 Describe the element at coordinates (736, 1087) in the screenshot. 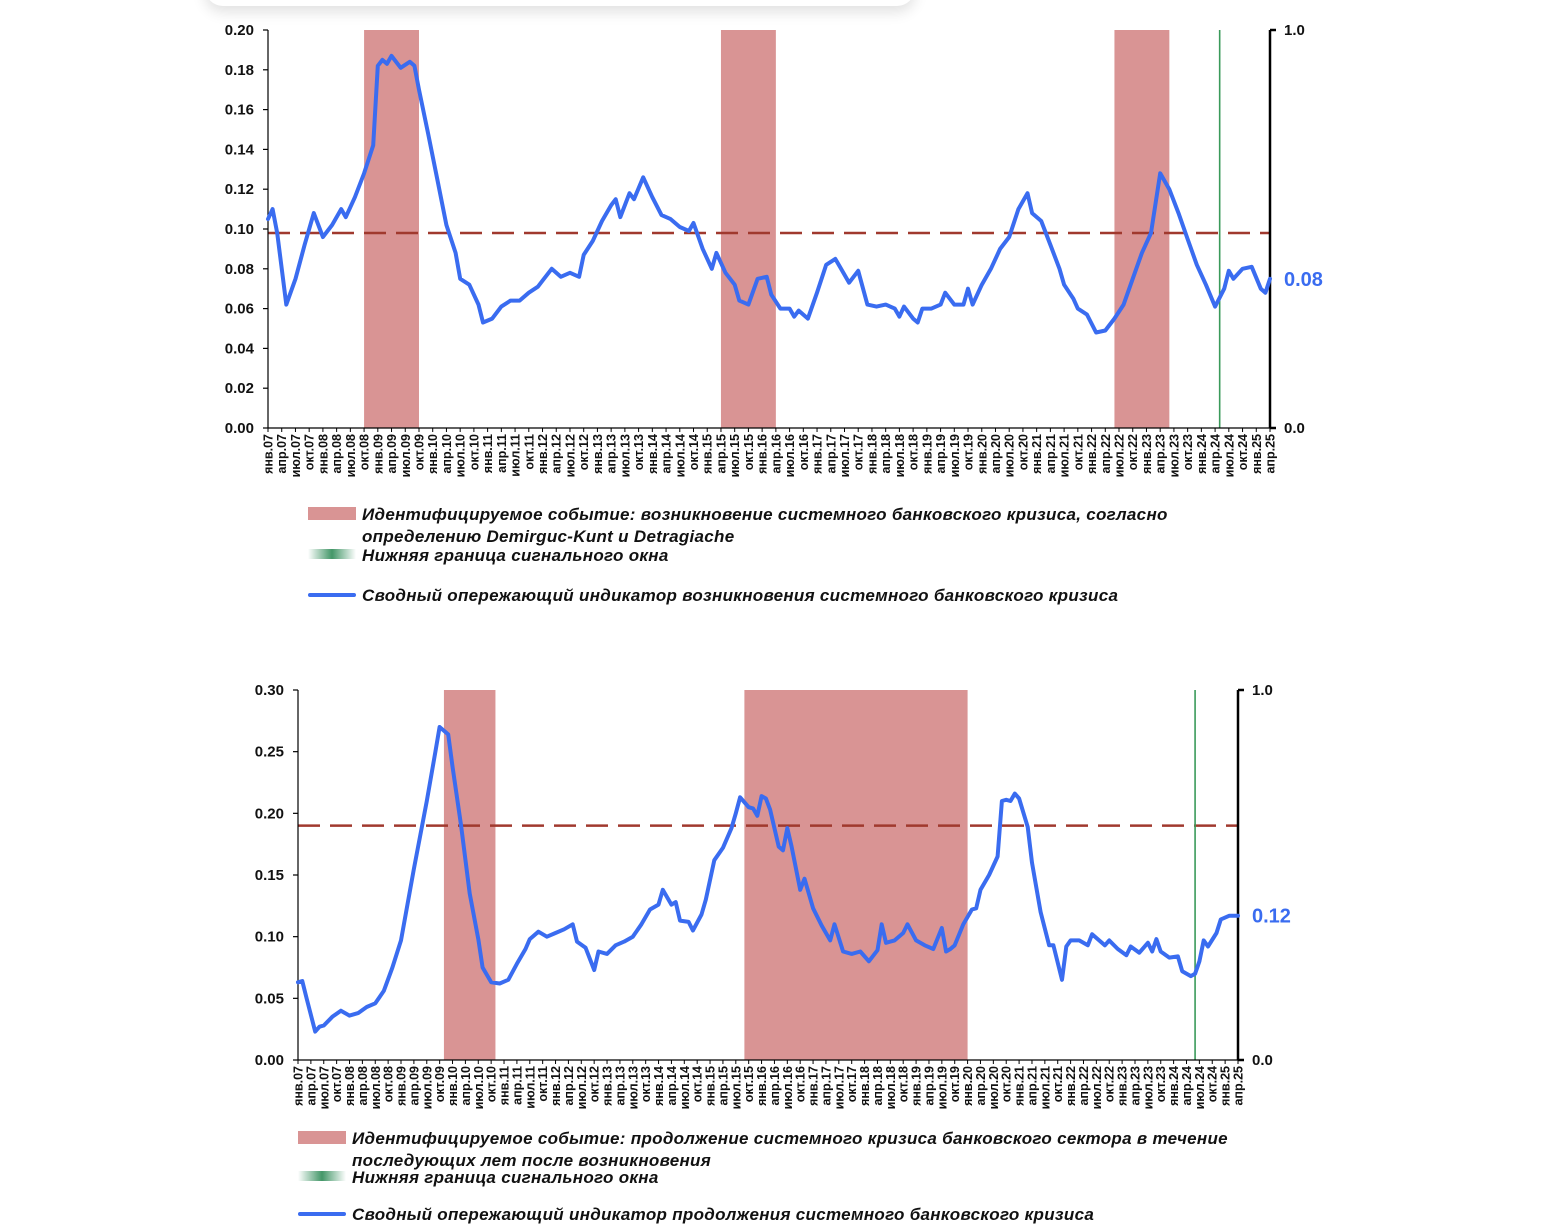

I see `chart-2-x-tick-label-34: июл.15` at that location.